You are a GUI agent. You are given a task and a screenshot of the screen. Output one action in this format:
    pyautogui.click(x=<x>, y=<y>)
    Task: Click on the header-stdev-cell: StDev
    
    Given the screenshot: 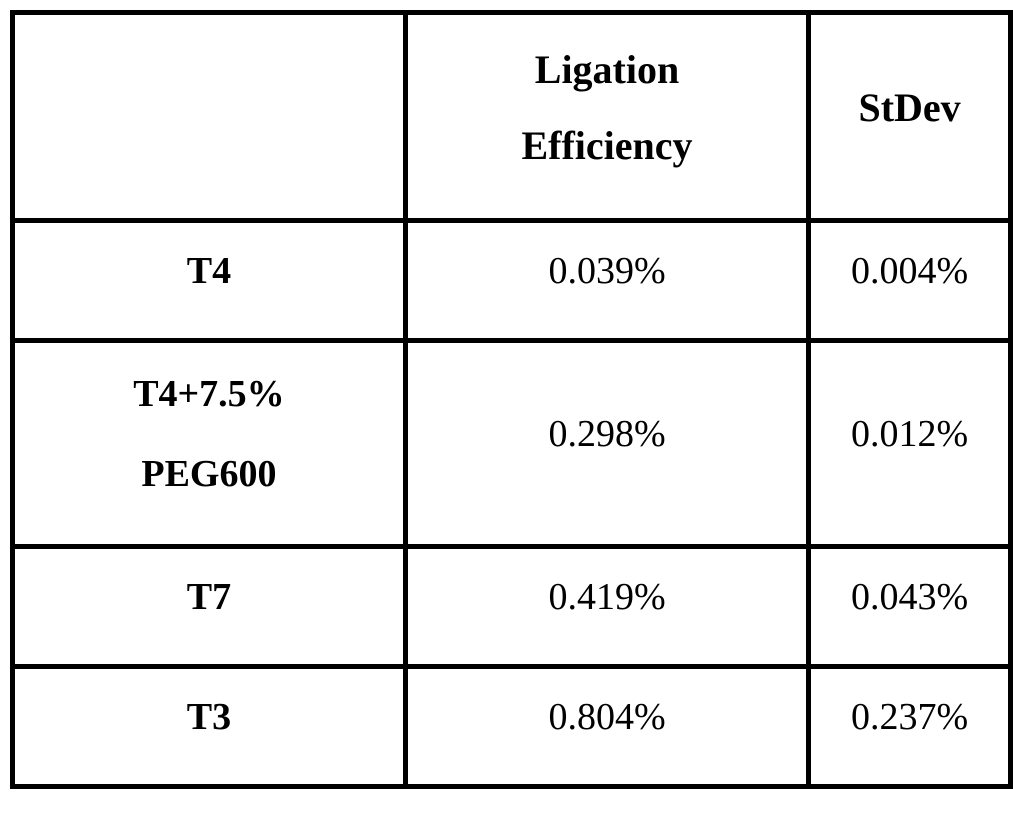 What is the action you would take?
    pyautogui.click(x=909, y=116)
    